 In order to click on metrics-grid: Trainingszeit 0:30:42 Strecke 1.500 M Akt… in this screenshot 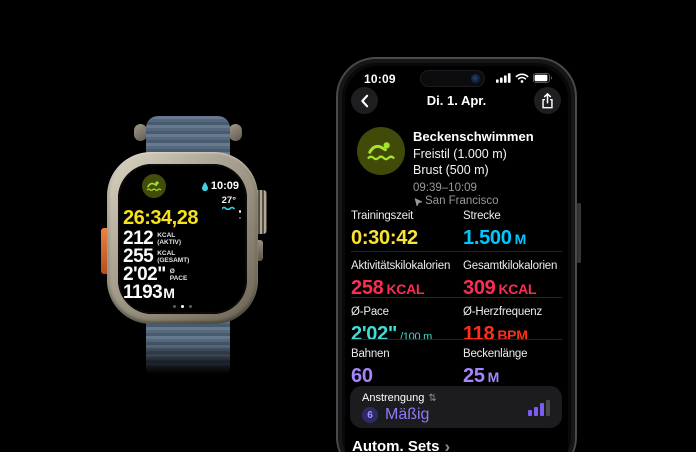, I will do `click(456, 299)`.